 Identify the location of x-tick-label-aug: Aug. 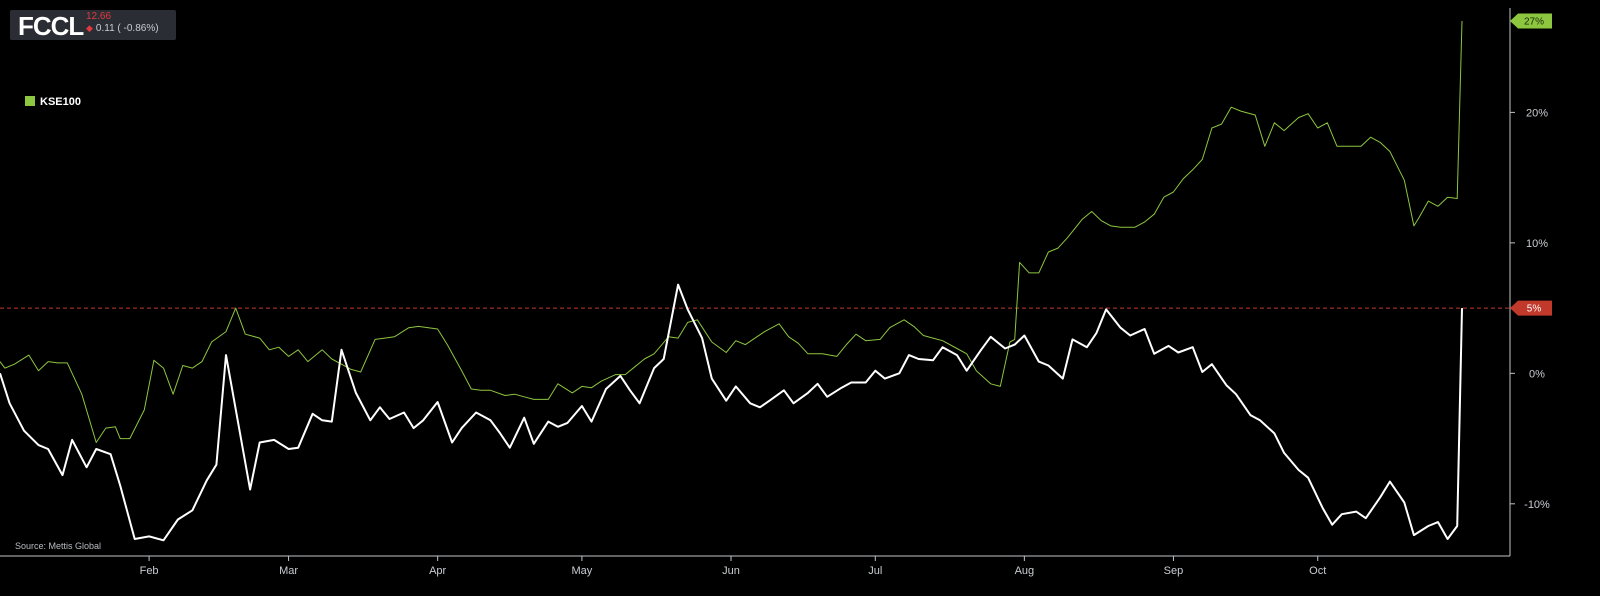
(1025, 571).